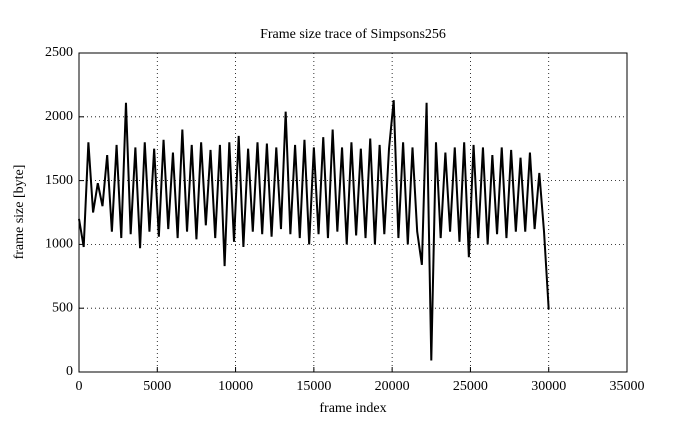  Describe the element at coordinates (62, 307) in the screenshot. I see `y-tick-label: 500` at that location.